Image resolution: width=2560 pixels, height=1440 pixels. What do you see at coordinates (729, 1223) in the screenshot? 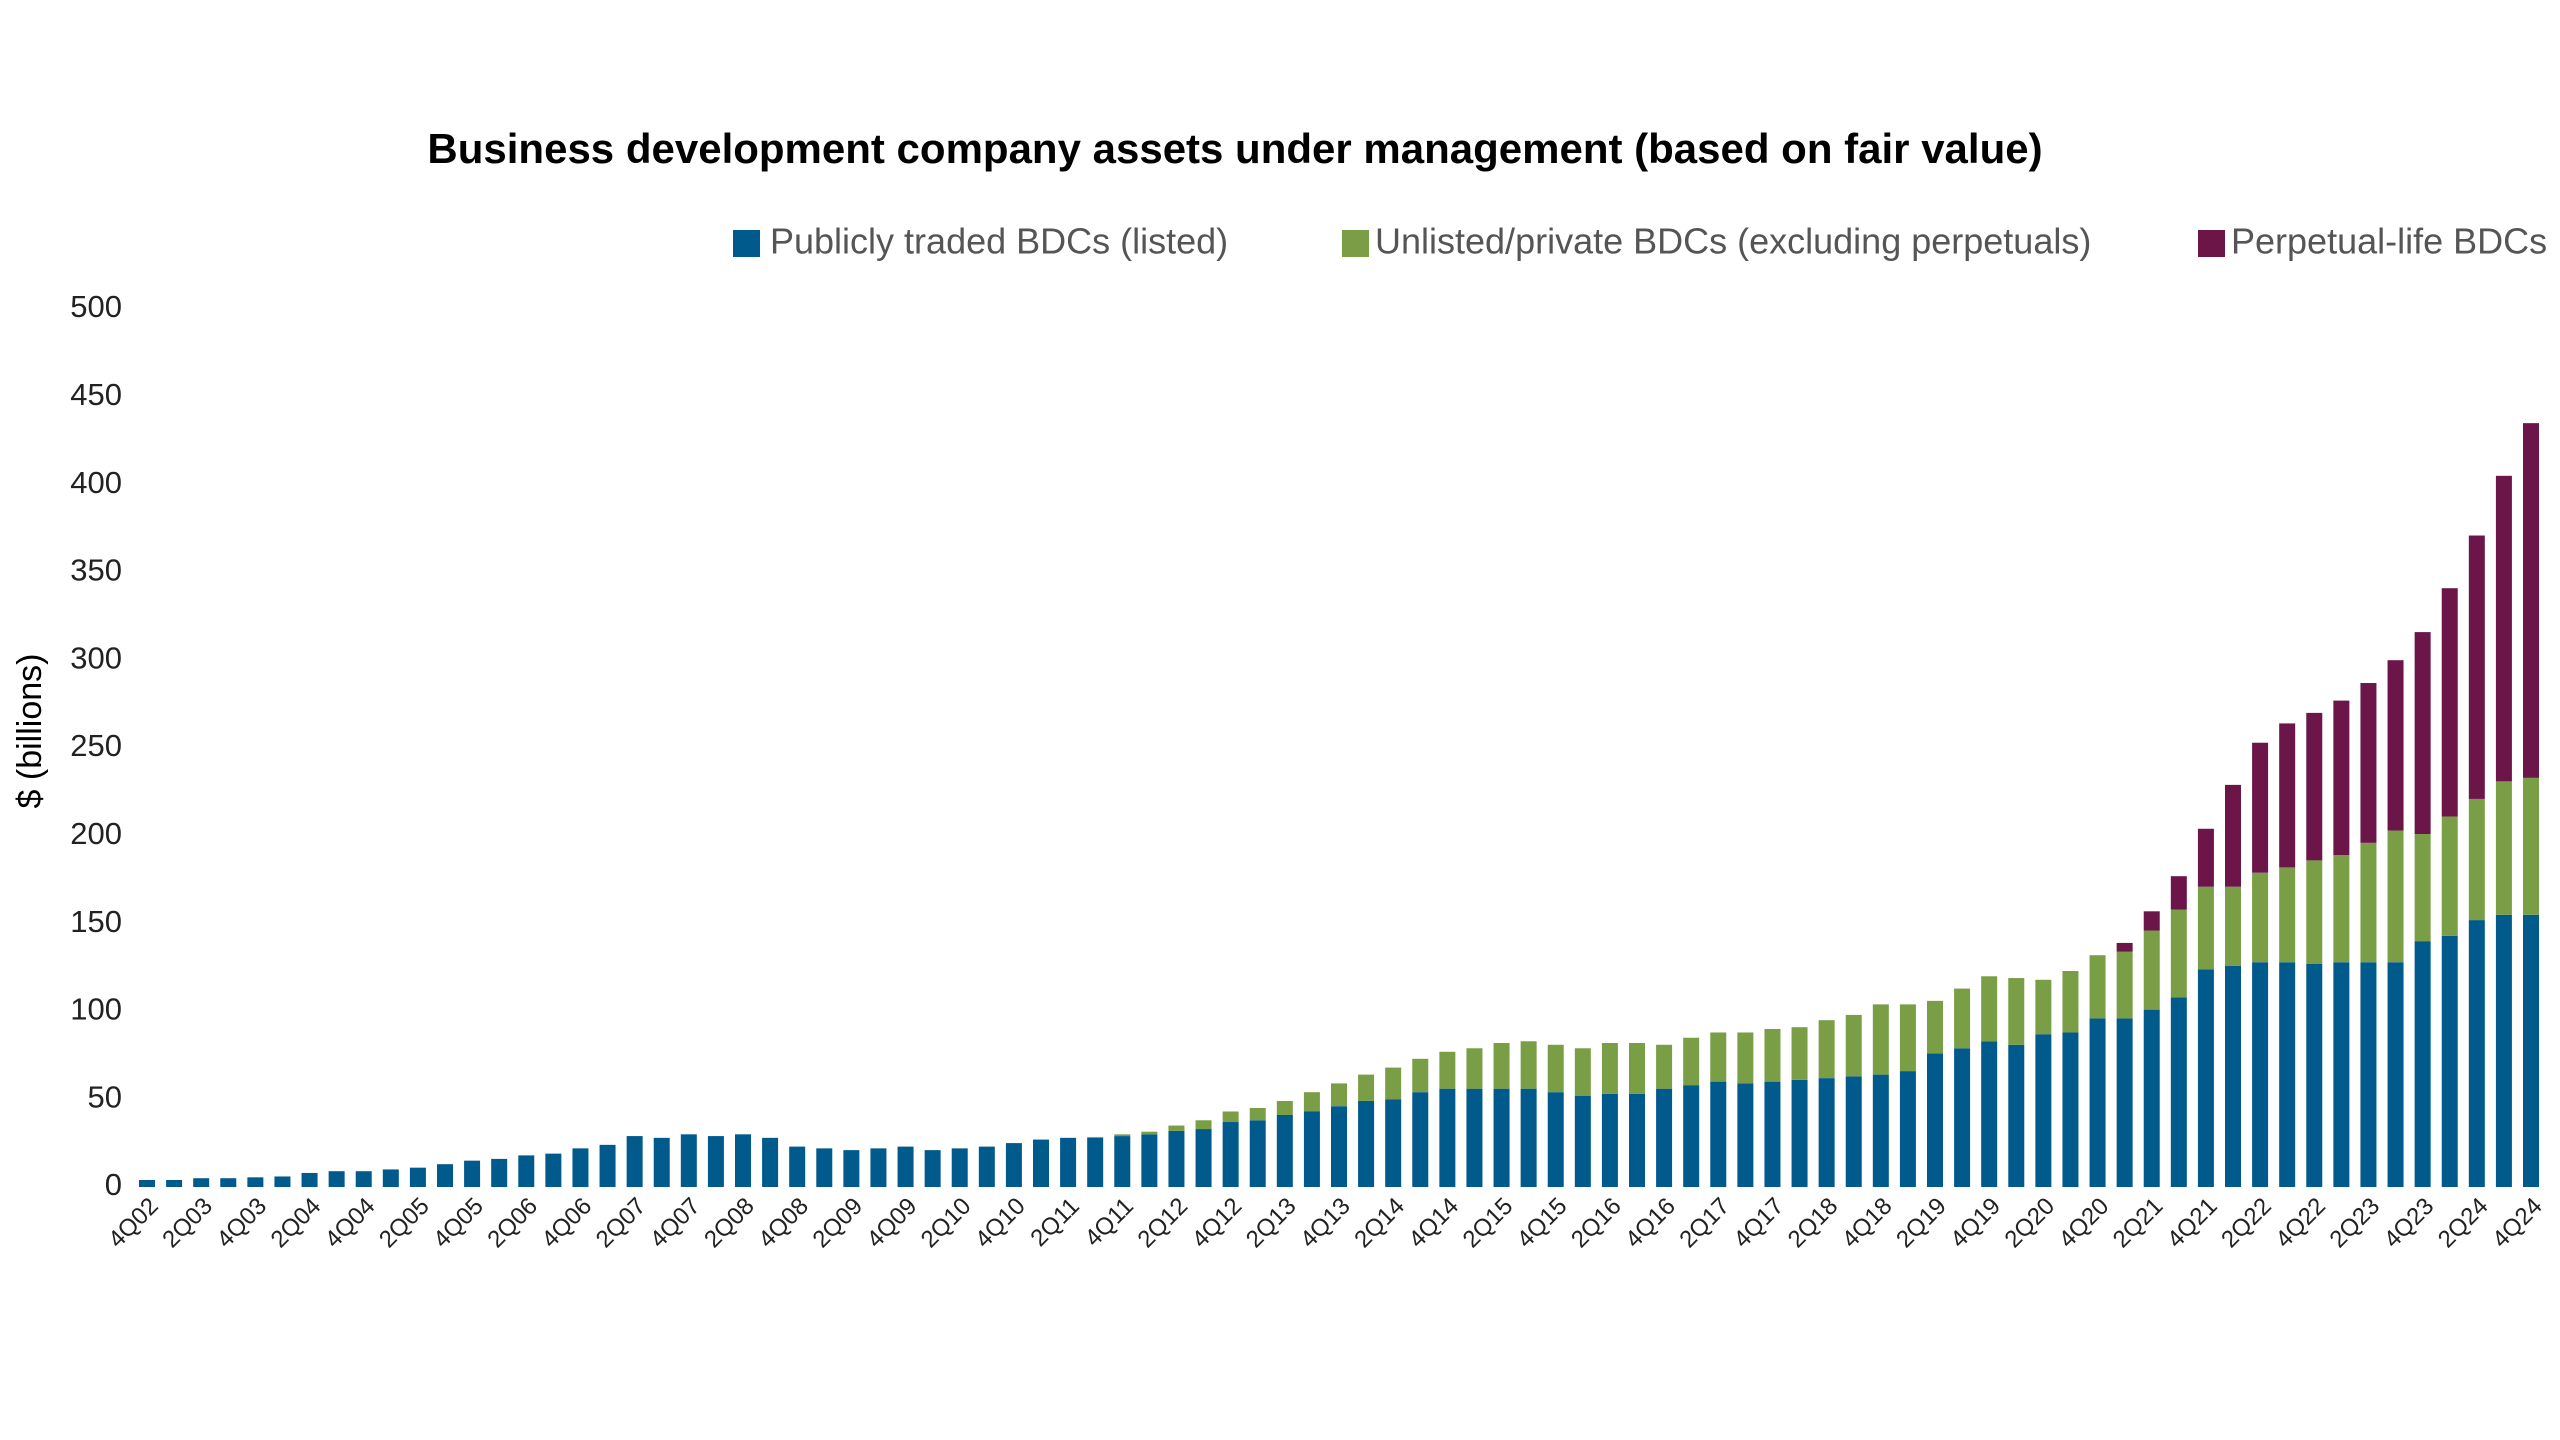
I see `x-tick-label: 2Q08` at bounding box center [729, 1223].